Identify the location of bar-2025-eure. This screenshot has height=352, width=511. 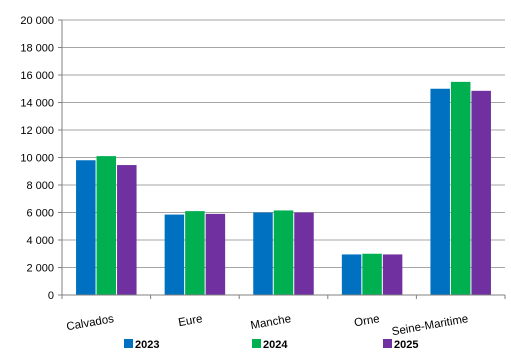
(215, 254).